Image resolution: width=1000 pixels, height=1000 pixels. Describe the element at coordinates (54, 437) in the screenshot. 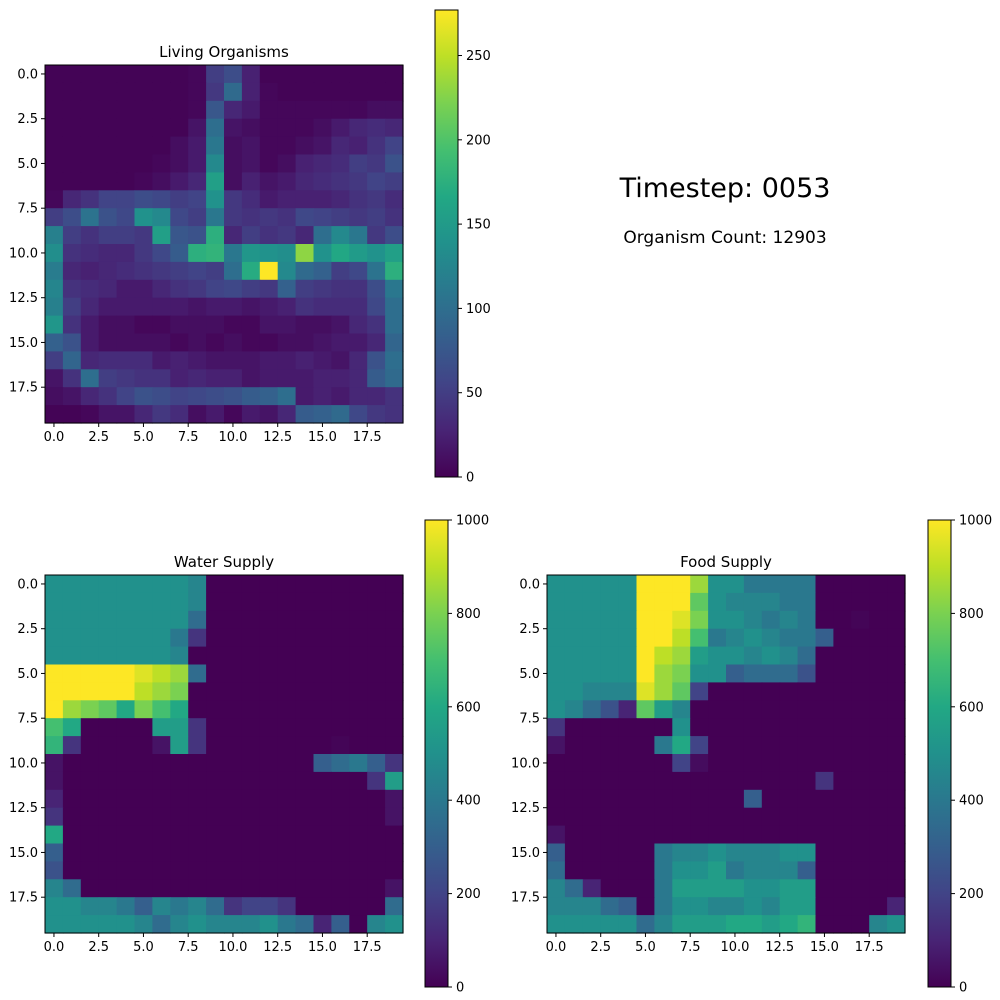

I see `x-tick-label: 0.0` at that location.